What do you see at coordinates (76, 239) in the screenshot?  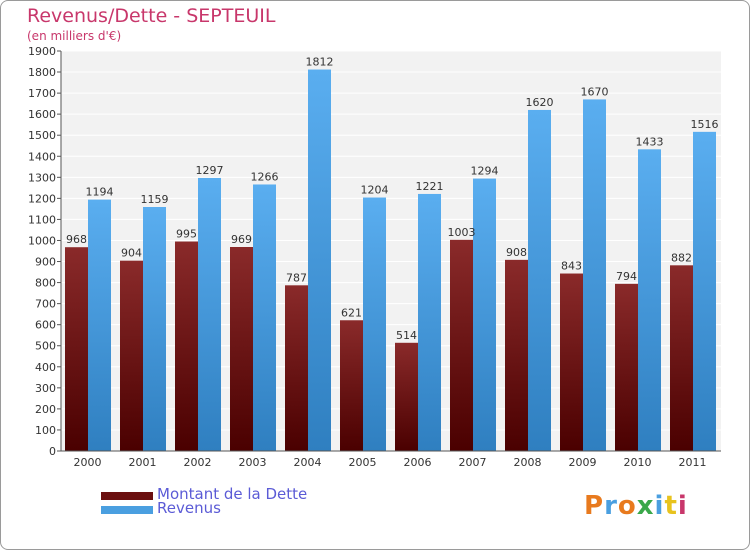 I see `data-label: 968` at bounding box center [76, 239].